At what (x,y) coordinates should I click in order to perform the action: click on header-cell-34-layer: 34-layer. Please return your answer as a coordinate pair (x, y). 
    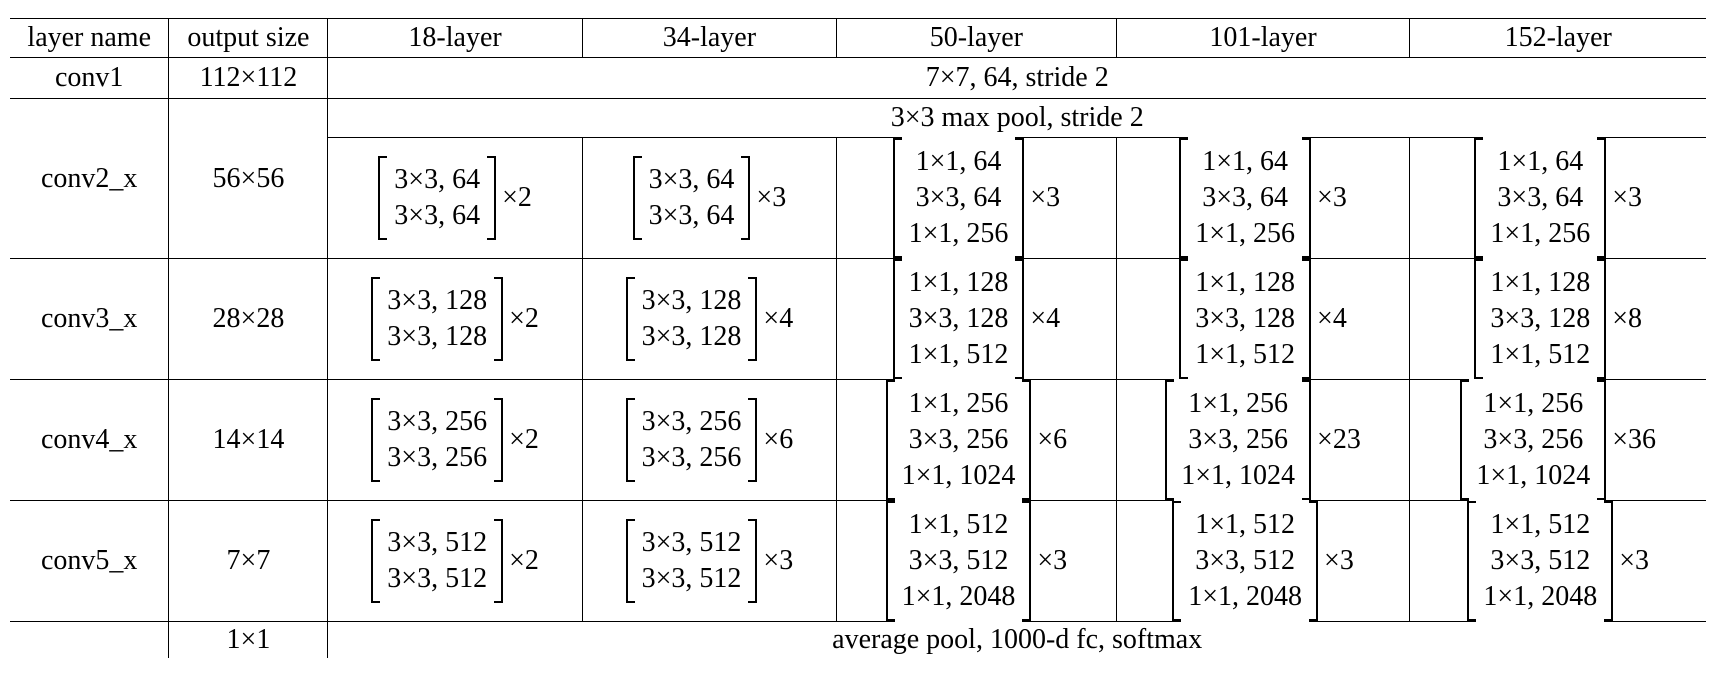
    Looking at the image, I should click on (709, 38).